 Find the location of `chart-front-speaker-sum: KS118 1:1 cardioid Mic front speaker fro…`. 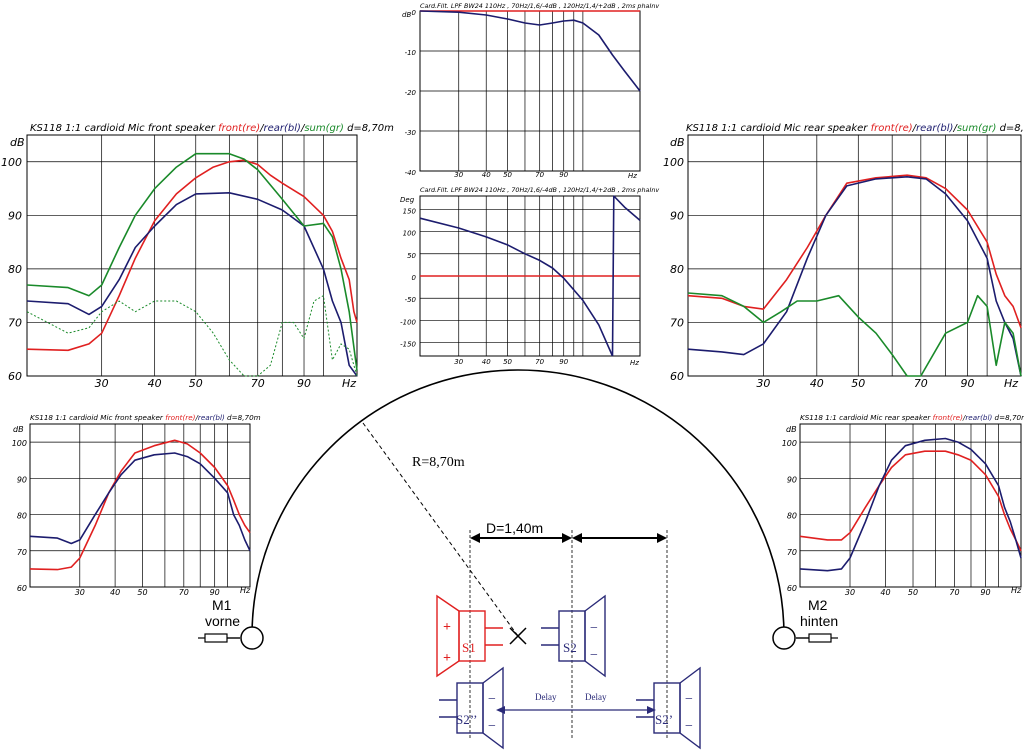

chart-front-speaker-sum: KS118 1:1 cardioid Mic front speaker fro… is located at coordinates (197, 256).